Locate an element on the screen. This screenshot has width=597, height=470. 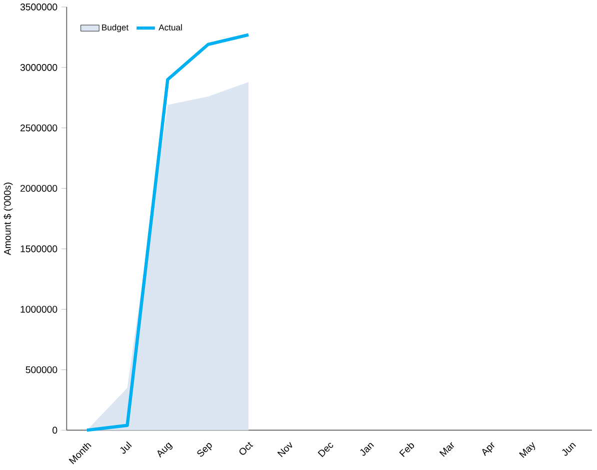
x-tick-label: Jun is located at coordinates (569, 449).